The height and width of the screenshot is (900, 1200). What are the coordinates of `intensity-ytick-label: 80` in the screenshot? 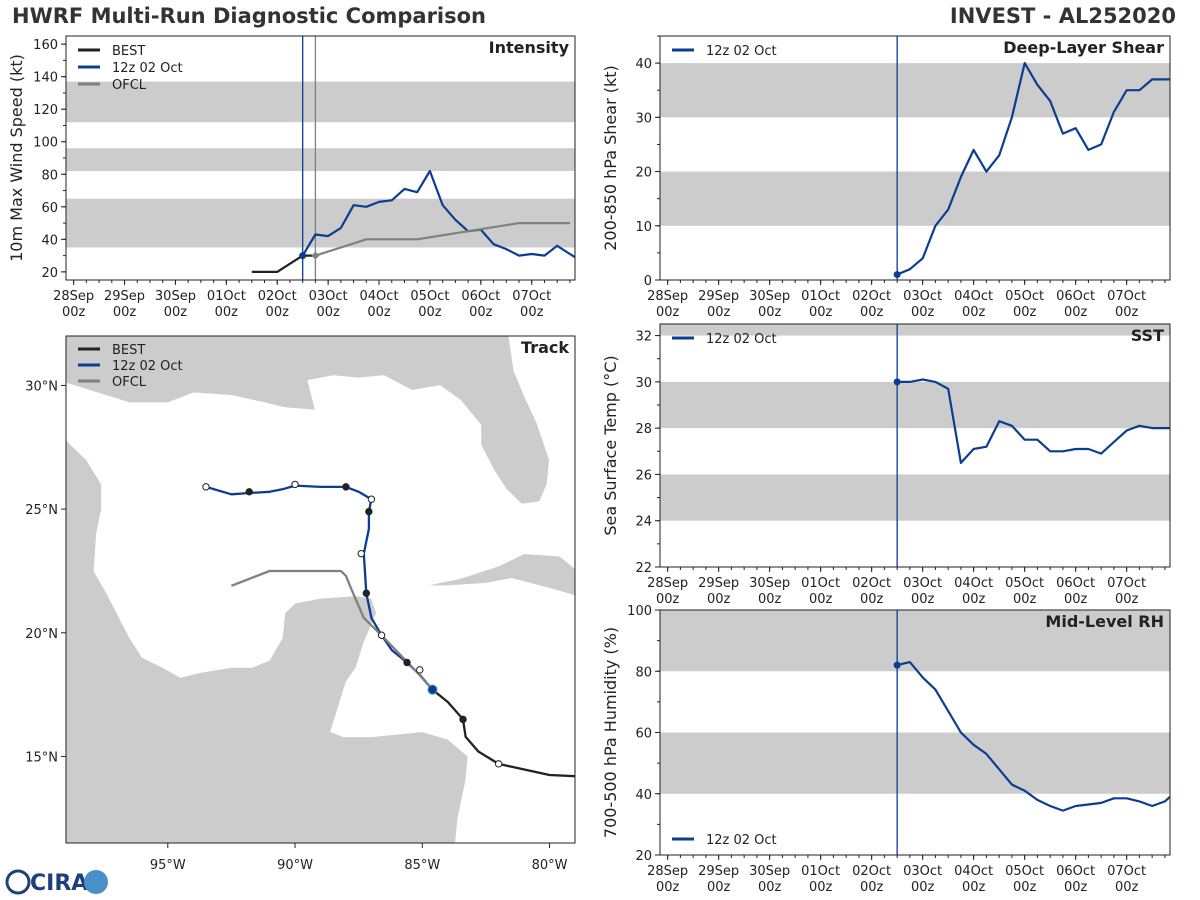 It's located at (49, 175).